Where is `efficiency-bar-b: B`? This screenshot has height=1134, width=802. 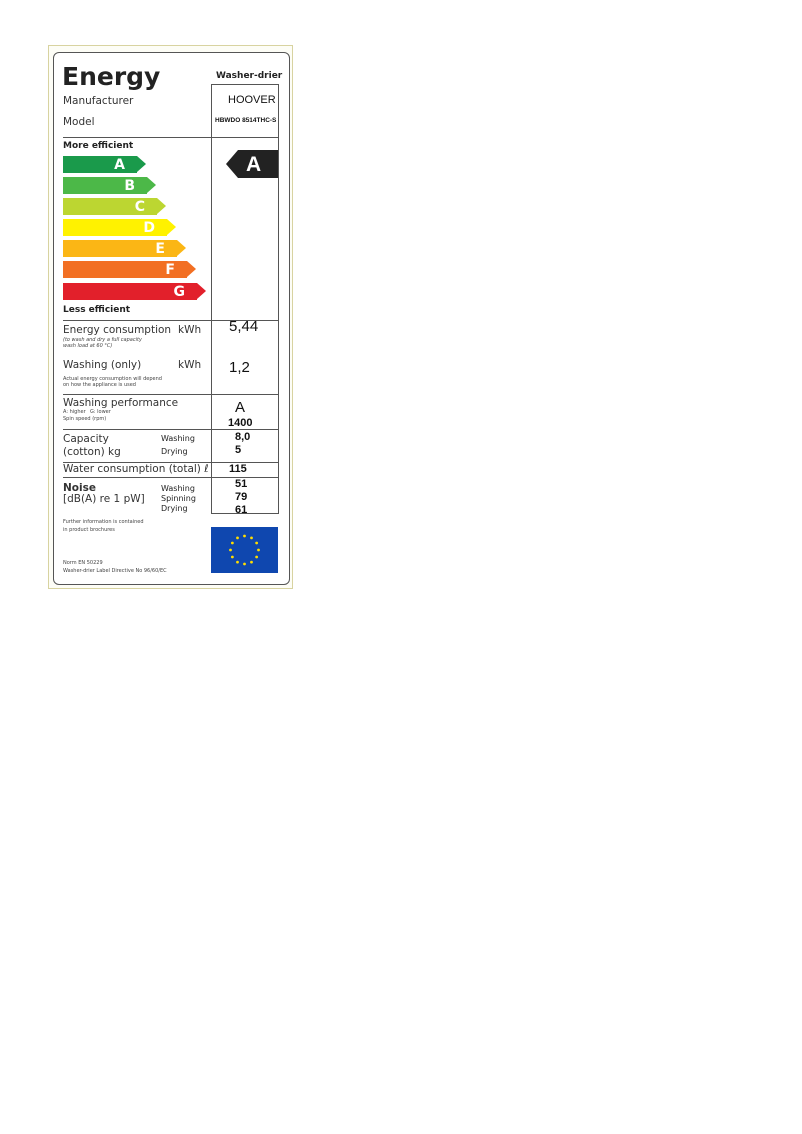 efficiency-bar-b: B is located at coordinates (109, 185).